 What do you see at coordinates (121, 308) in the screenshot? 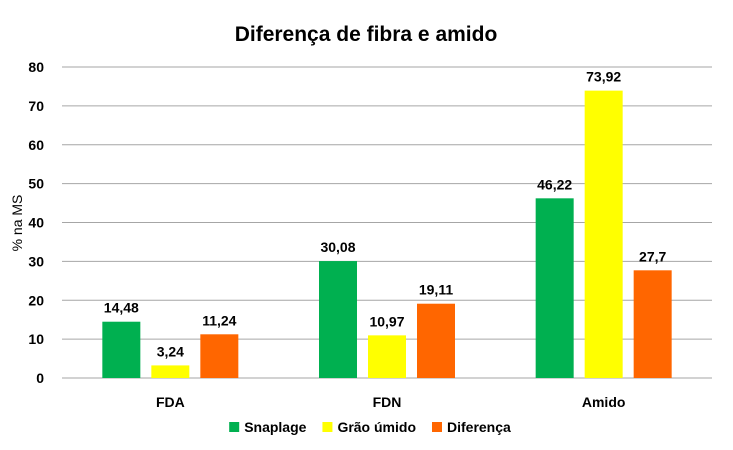
I see `data-label: 14,48` at bounding box center [121, 308].